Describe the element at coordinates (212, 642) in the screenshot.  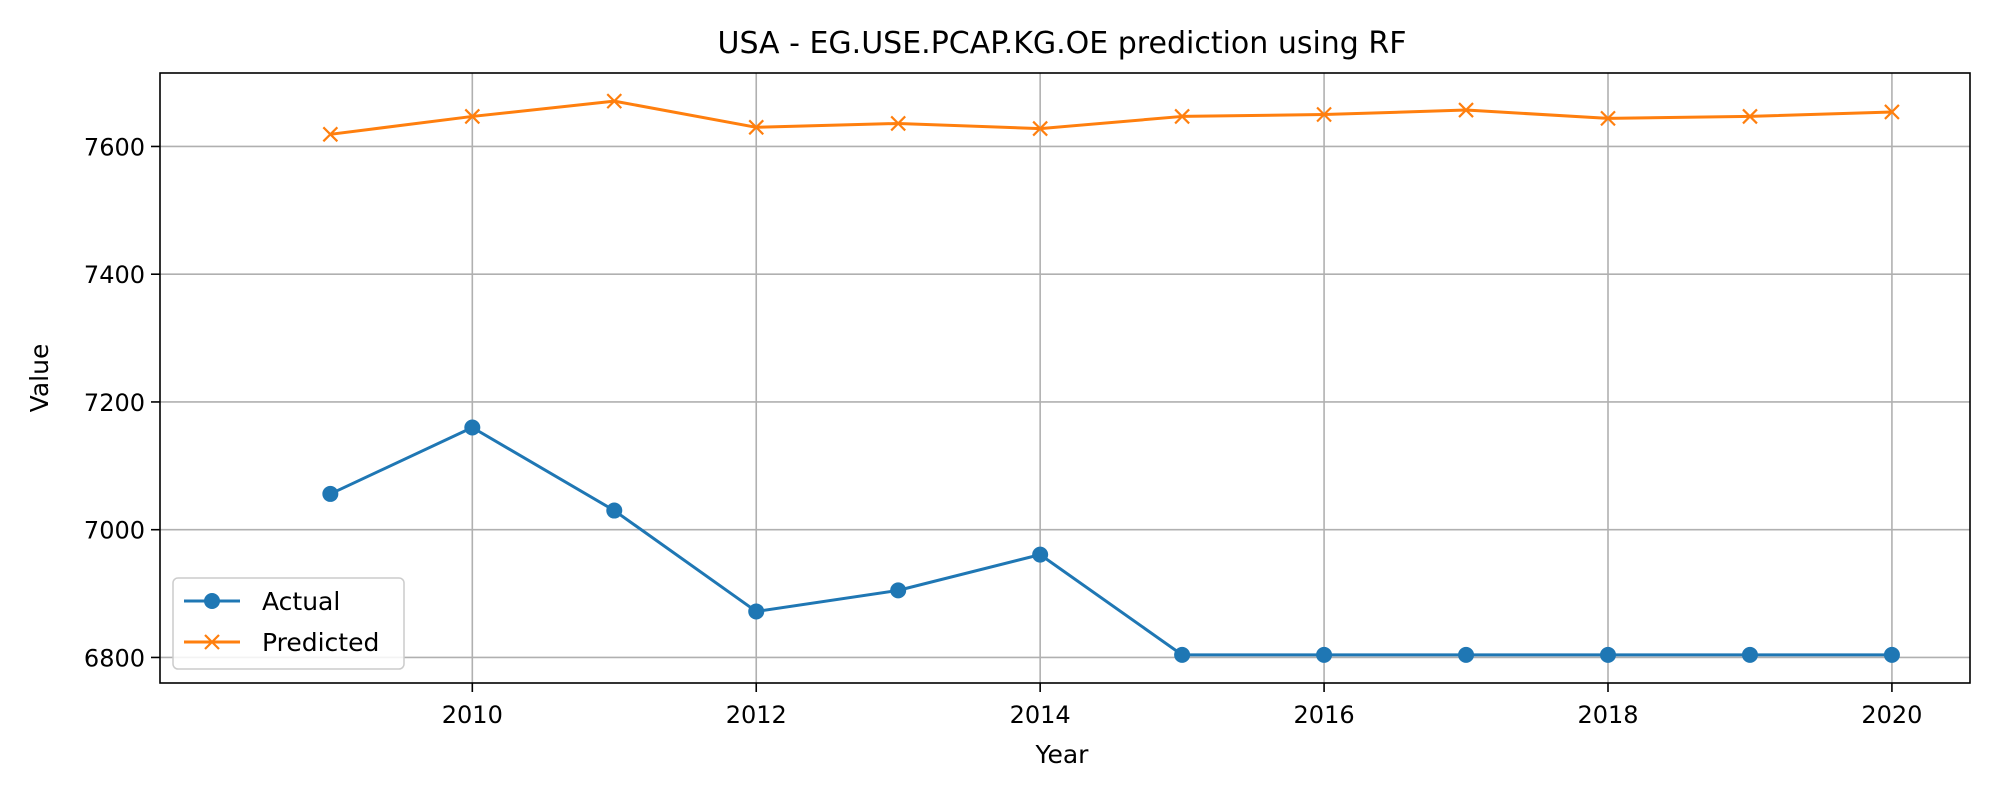
I see `legend-marker-predicted` at that location.